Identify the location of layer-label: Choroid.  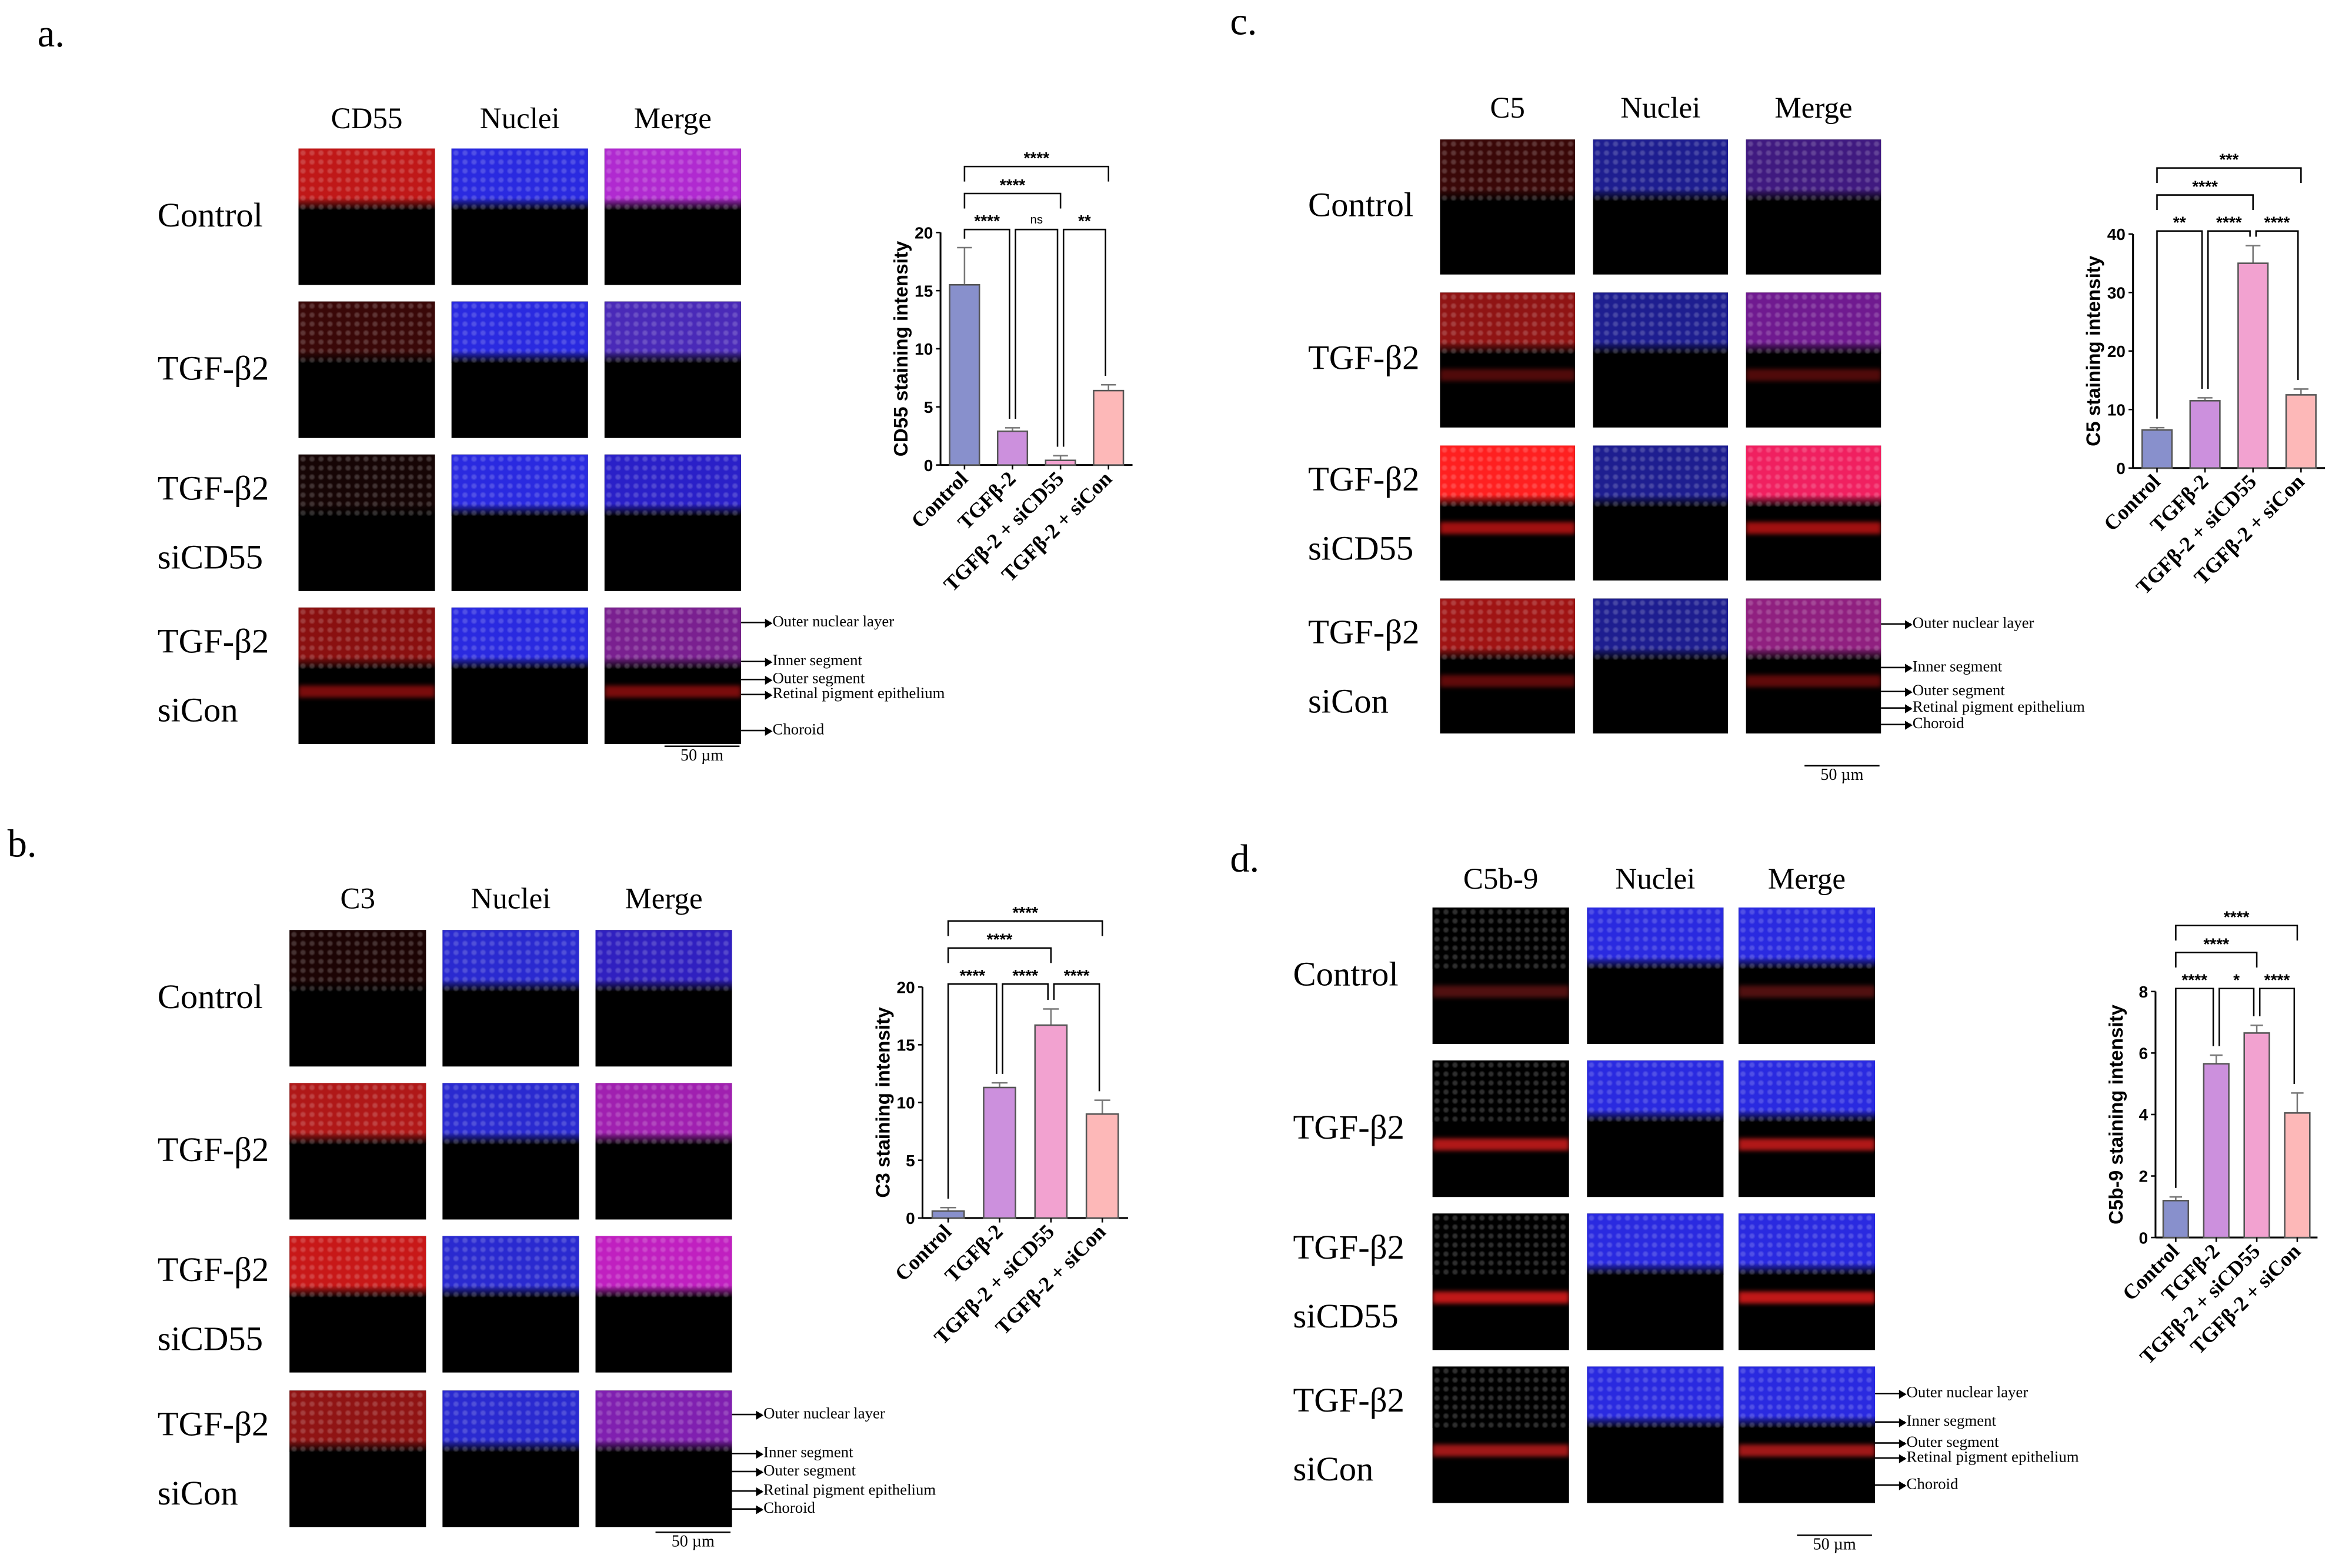
(1938, 724).